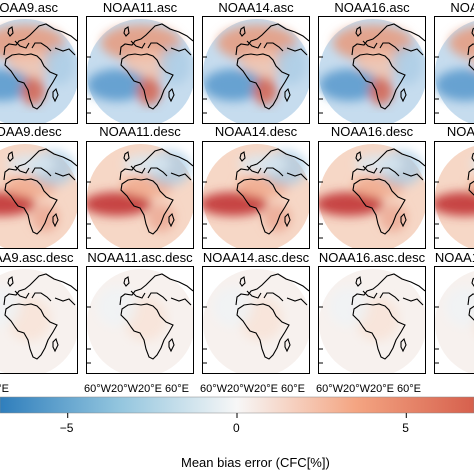 This screenshot has height=474, width=474. Describe the element at coordinates (140, 257) in the screenshot. I see `panel-title: NOAA11.asc.desc` at that location.